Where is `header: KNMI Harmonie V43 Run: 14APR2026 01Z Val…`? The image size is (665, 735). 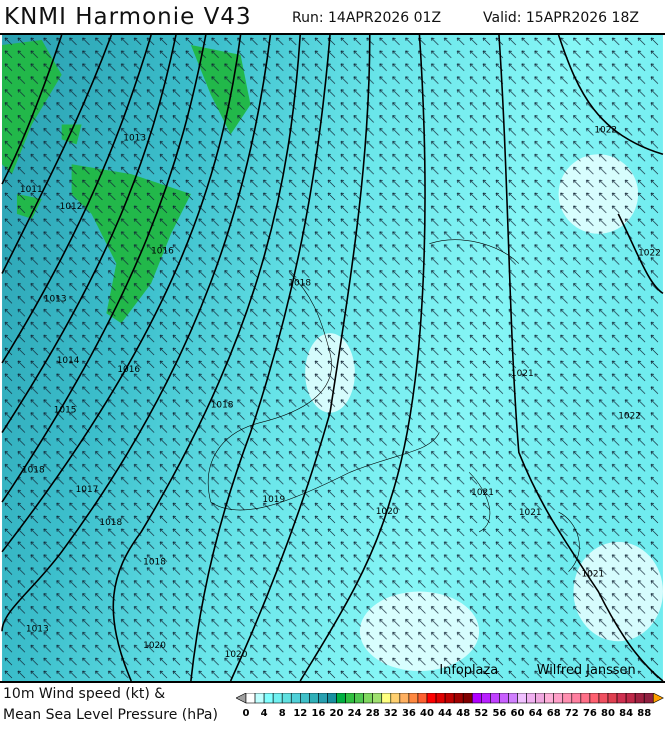
header: KNMI Harmonie V43 Run: 14APR2026 01Z Val… is located at coordinates (332, 16).